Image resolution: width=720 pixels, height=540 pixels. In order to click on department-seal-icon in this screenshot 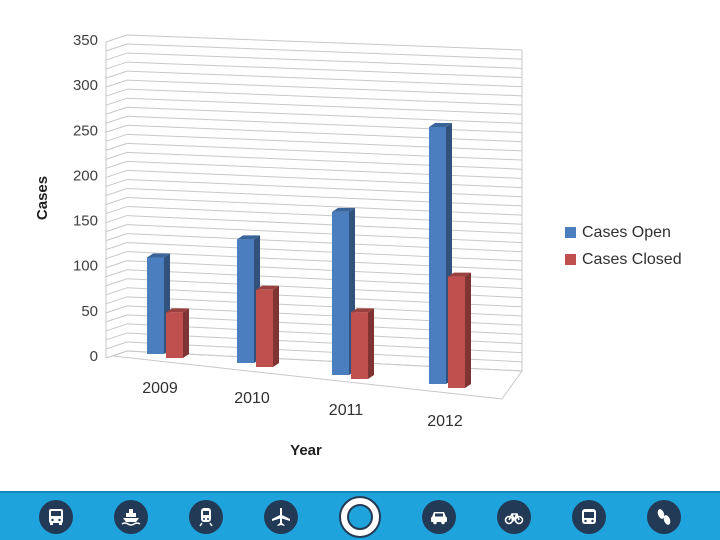, I will do `click(359, 516)`.